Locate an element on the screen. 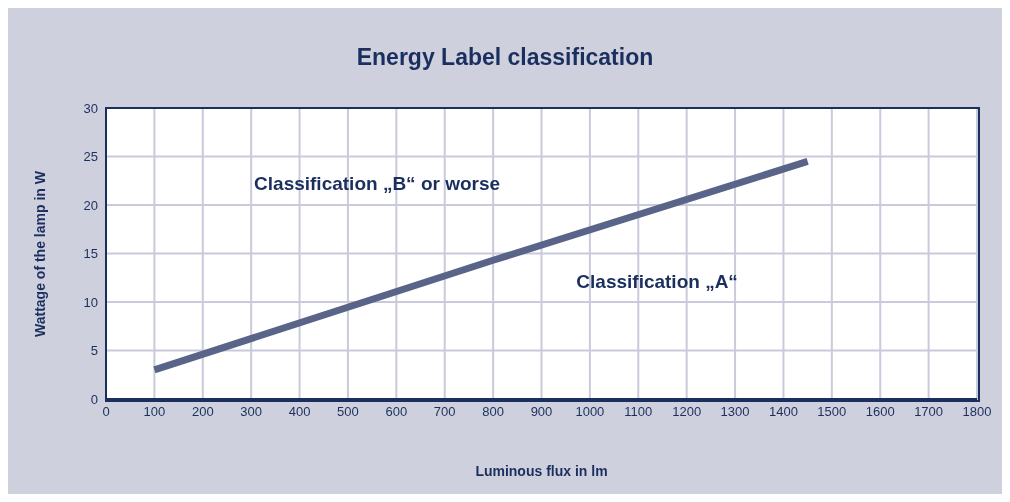  chart-title: Energy Label classification is located at coordinates (505, 57).